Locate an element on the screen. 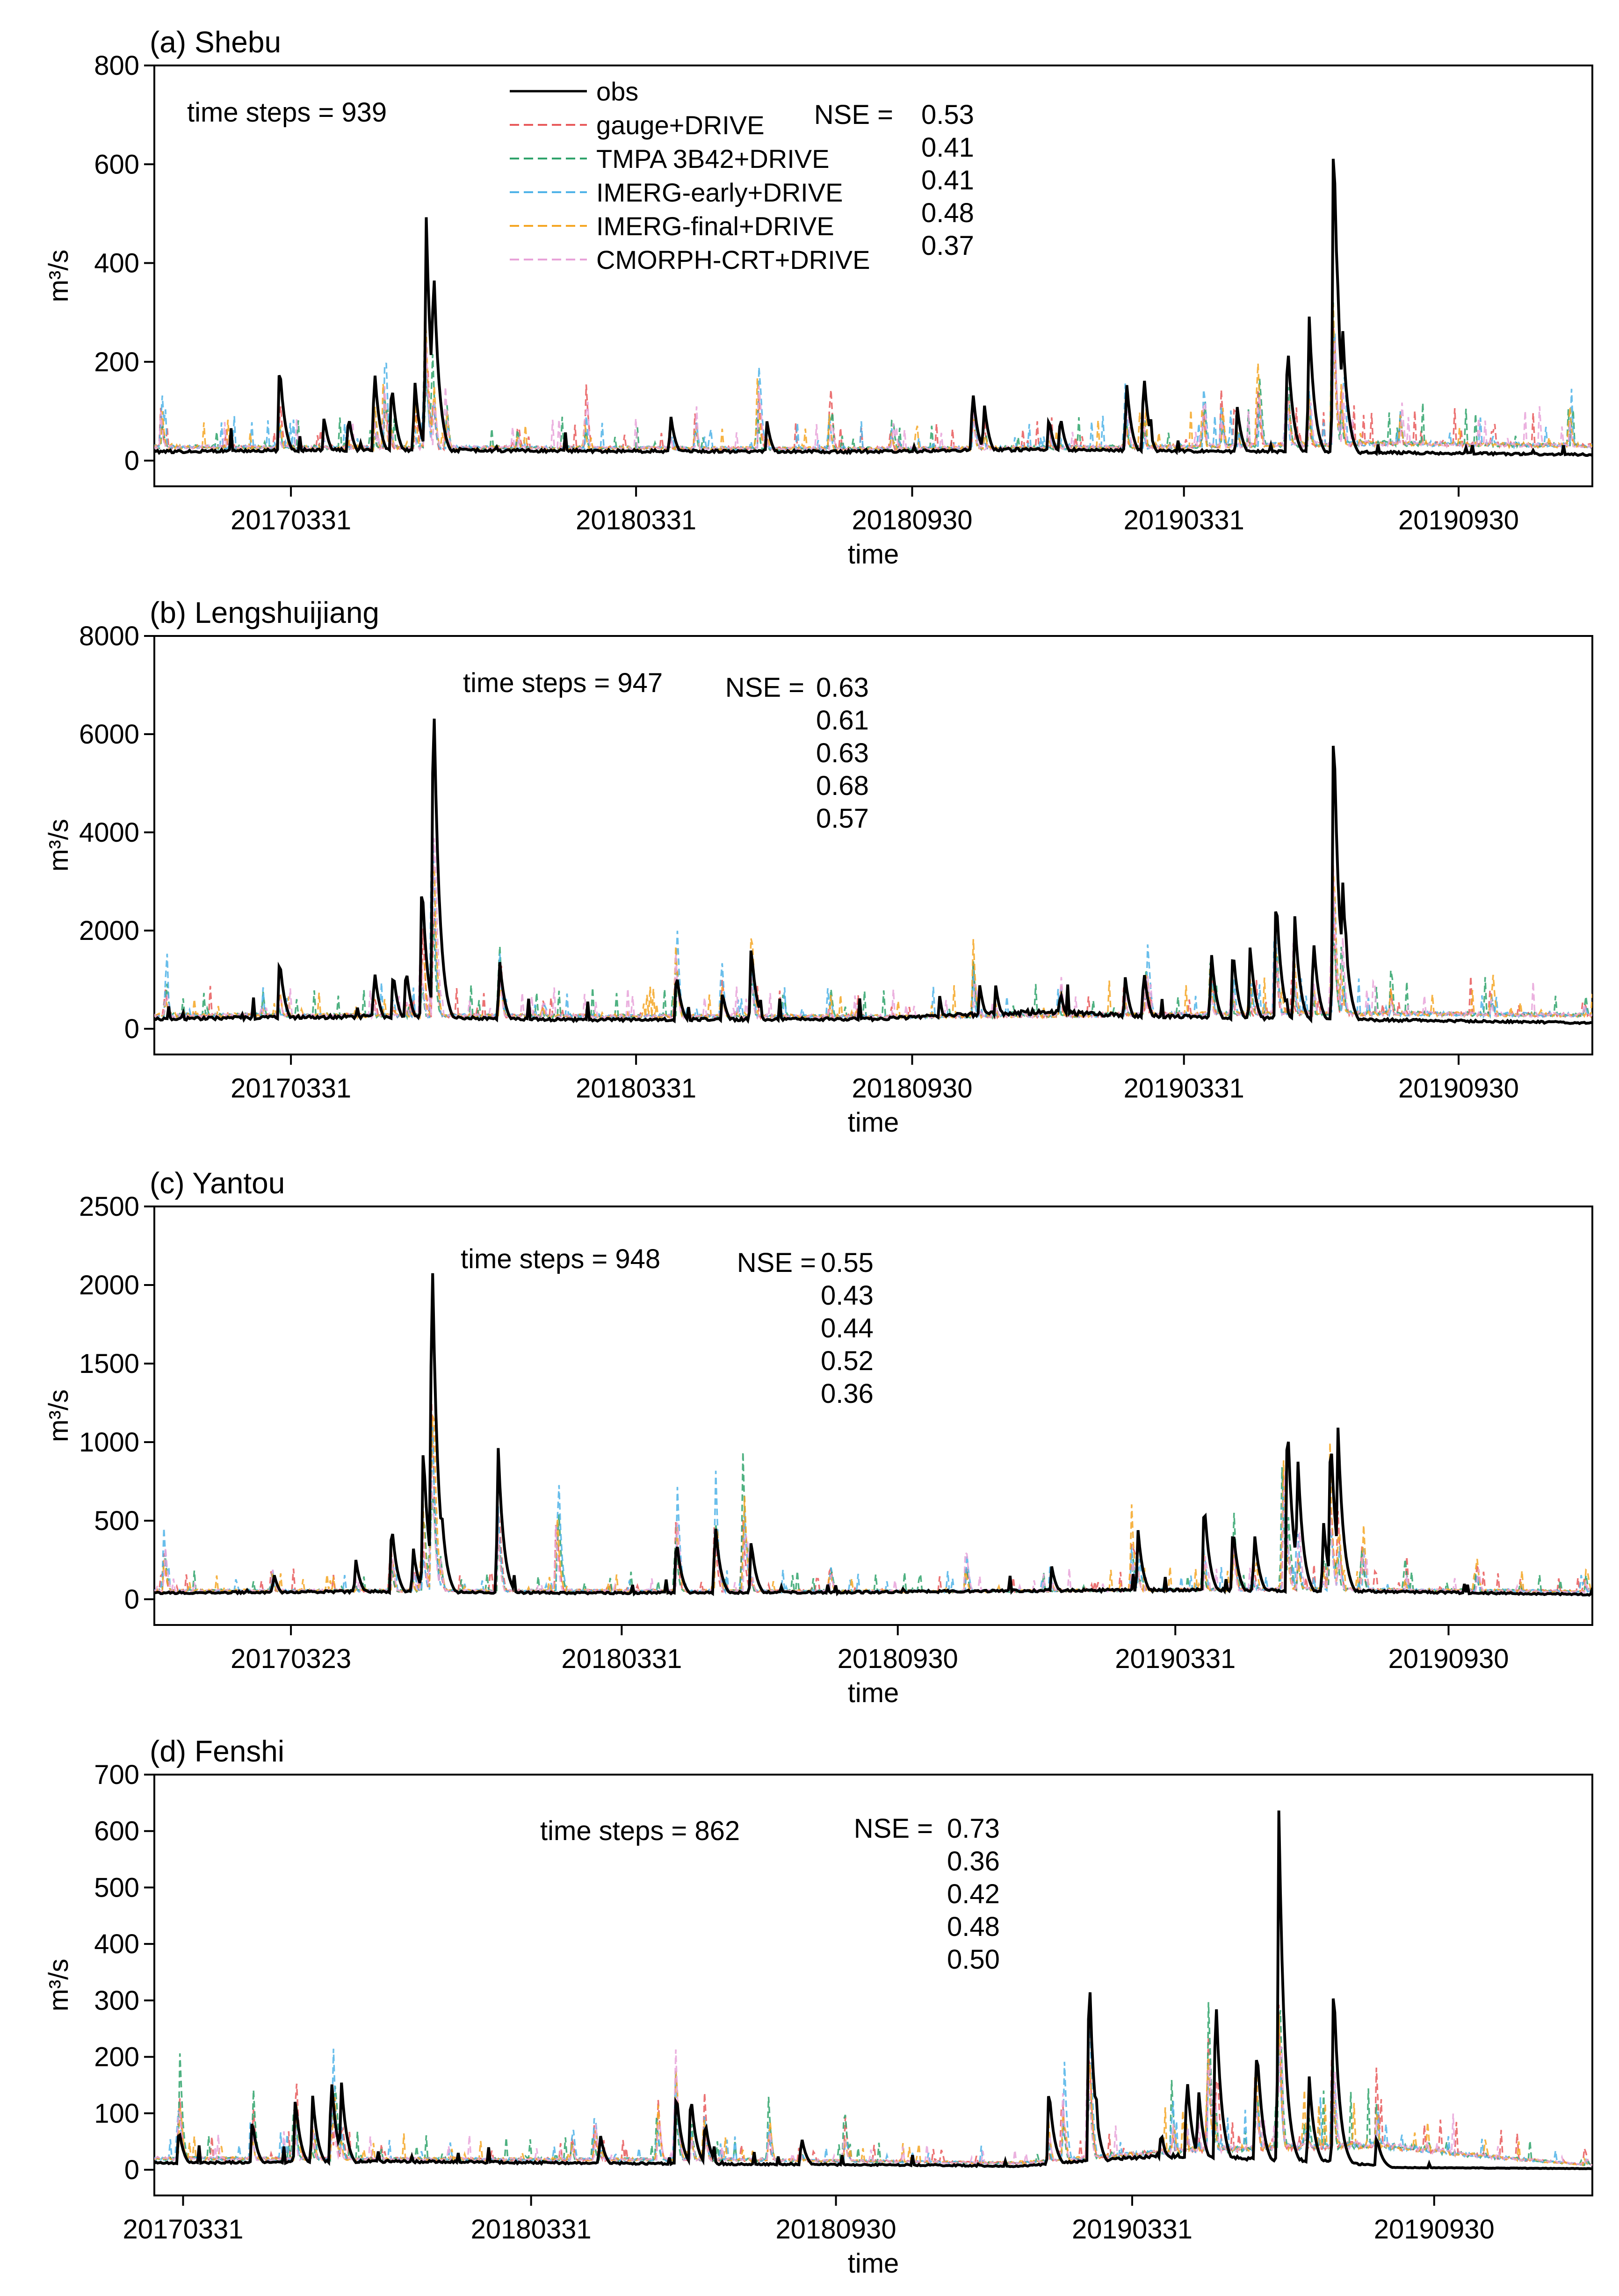  y-tick-label: 8000 is located at coordinates (109, 636).